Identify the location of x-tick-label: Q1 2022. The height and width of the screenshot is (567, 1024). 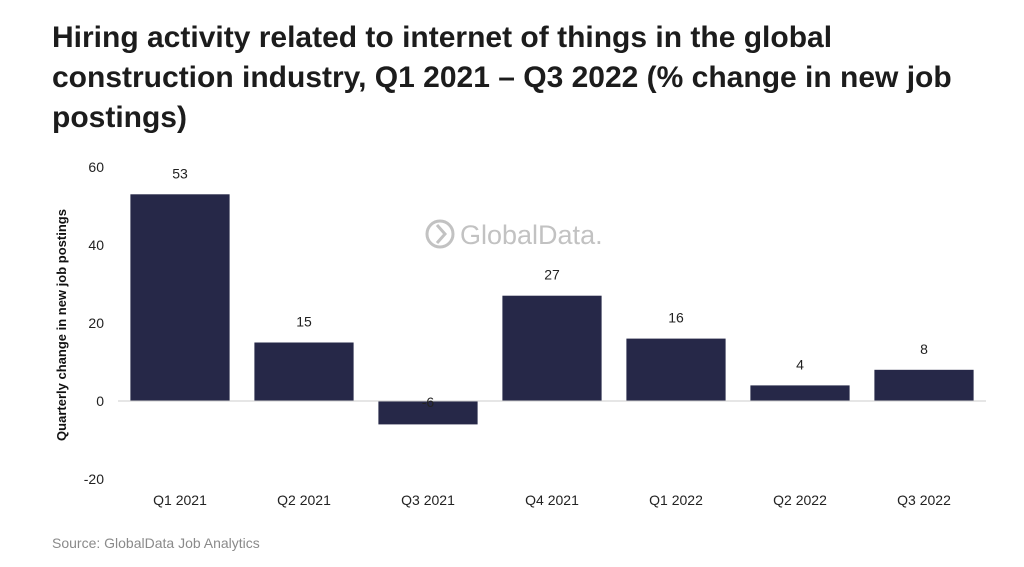
(676, 500).